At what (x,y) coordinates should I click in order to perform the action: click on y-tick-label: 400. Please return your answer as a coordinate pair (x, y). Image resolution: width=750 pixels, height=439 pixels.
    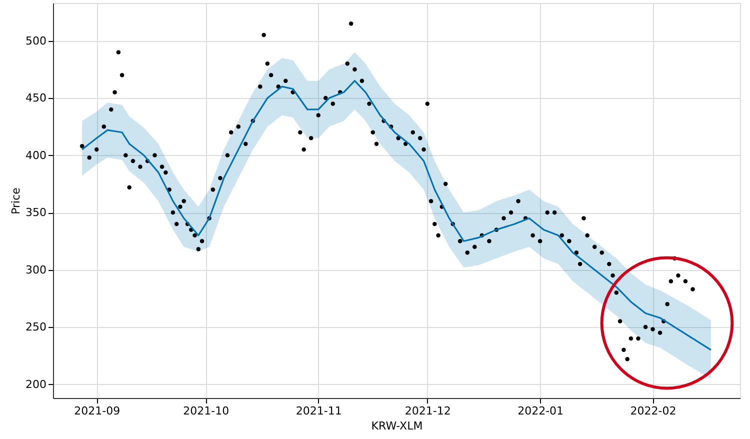
    Looking at the image, I should click on (36, 155).